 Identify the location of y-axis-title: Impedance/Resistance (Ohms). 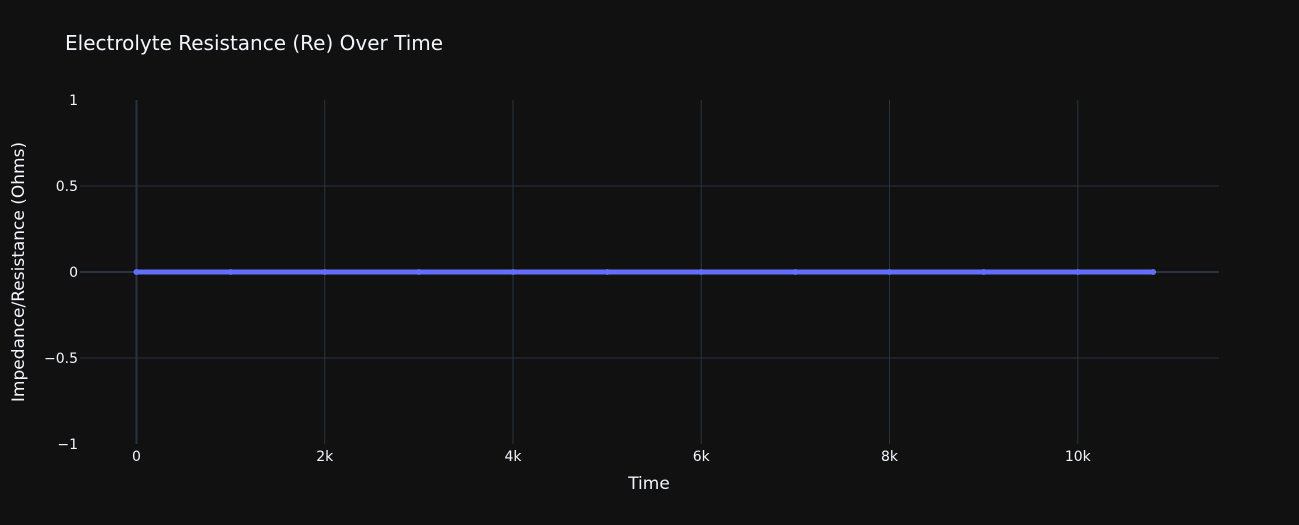
(19, 272).